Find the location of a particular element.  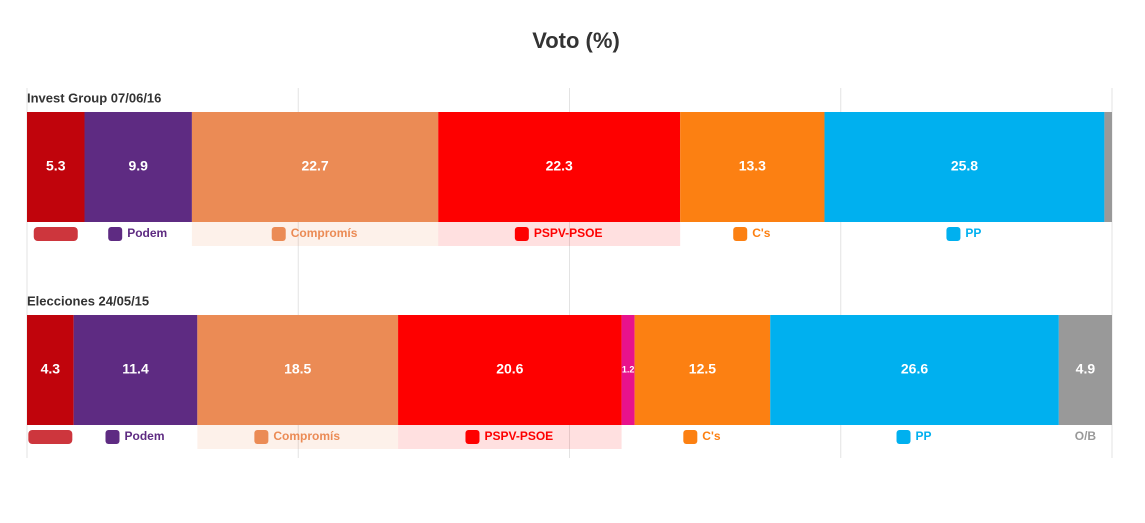

value-label: 25.8 is located at coordinates (964, 166).